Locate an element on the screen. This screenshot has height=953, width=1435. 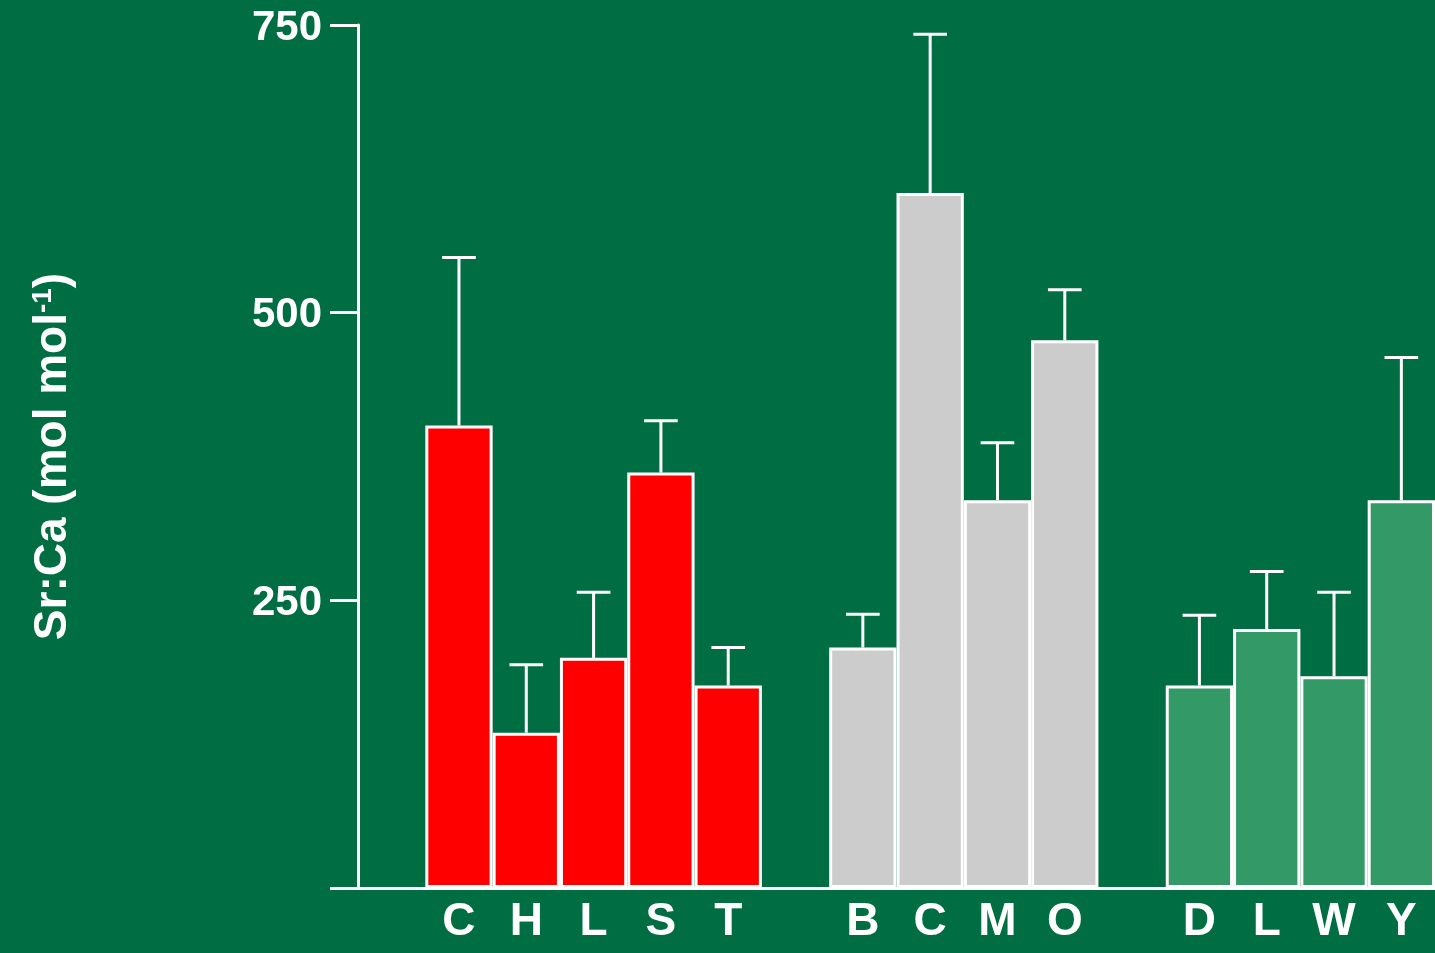
x-tick-label: S is located at coordinates (661, 919).